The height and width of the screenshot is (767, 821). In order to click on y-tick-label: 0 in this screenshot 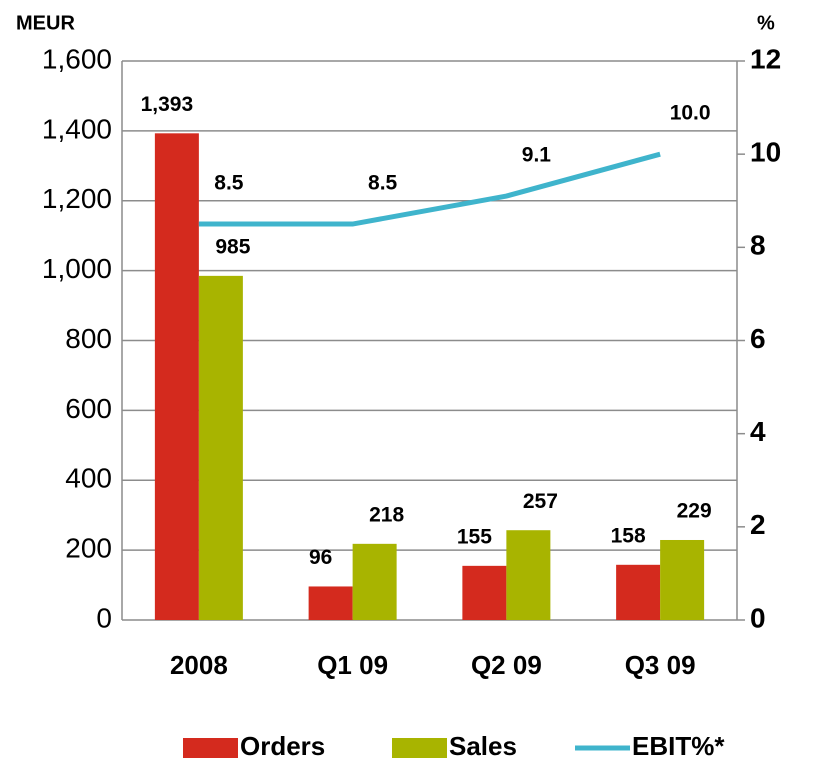, I will do `click(104, 617)`.